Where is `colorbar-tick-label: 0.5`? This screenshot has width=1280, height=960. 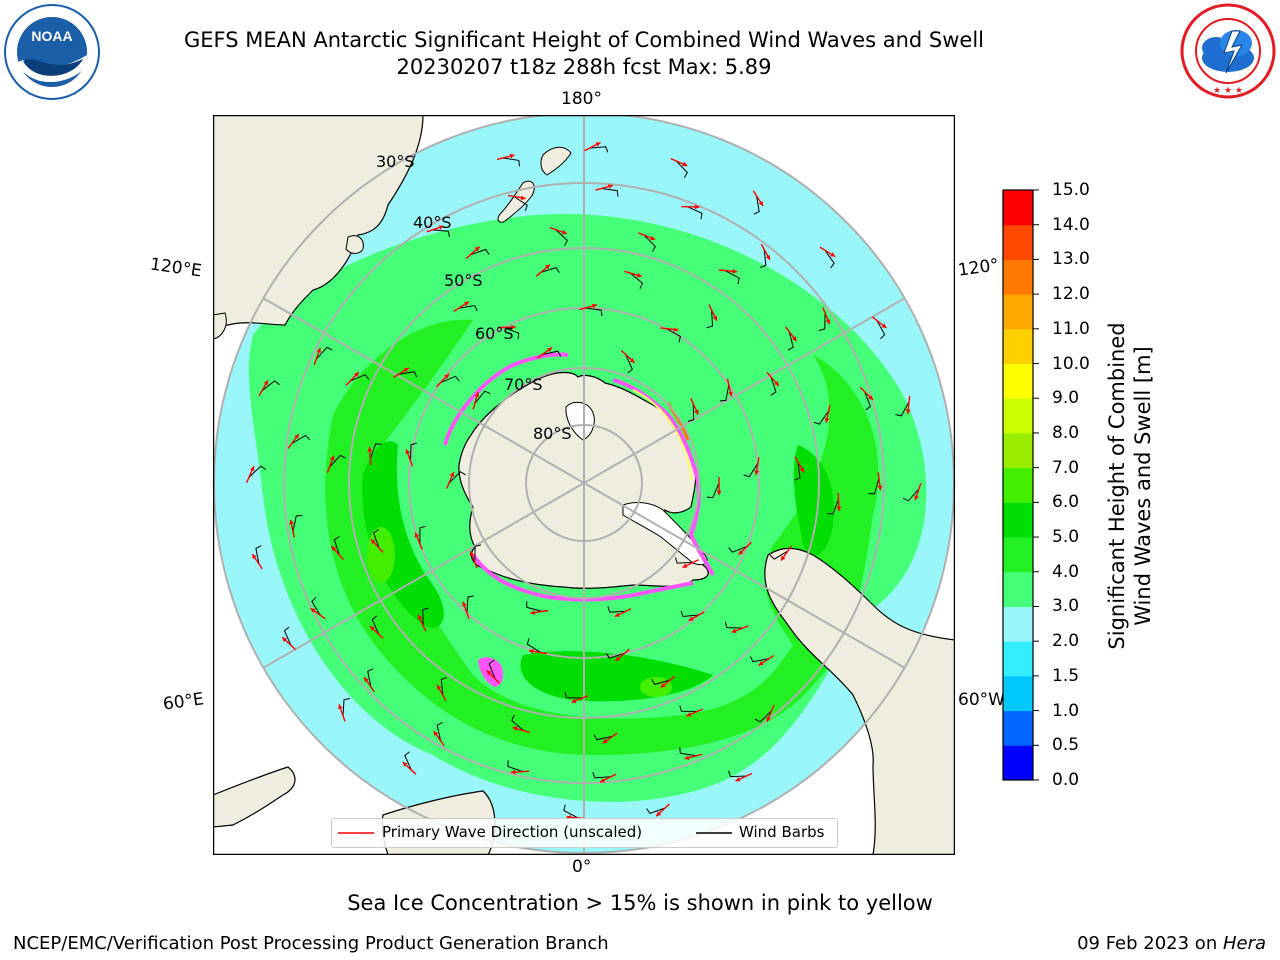
colorbar-tick-label: 0.5 is located at coordinates (1066, 745).